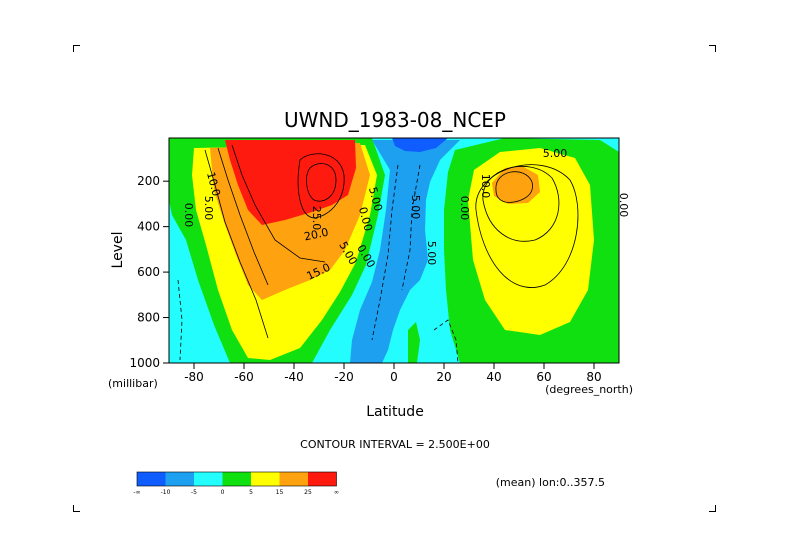  What do you see at coordinates (148, 181) in the screenshot?
I see `y-tick-label: 200` at bounding box center [148, 181].